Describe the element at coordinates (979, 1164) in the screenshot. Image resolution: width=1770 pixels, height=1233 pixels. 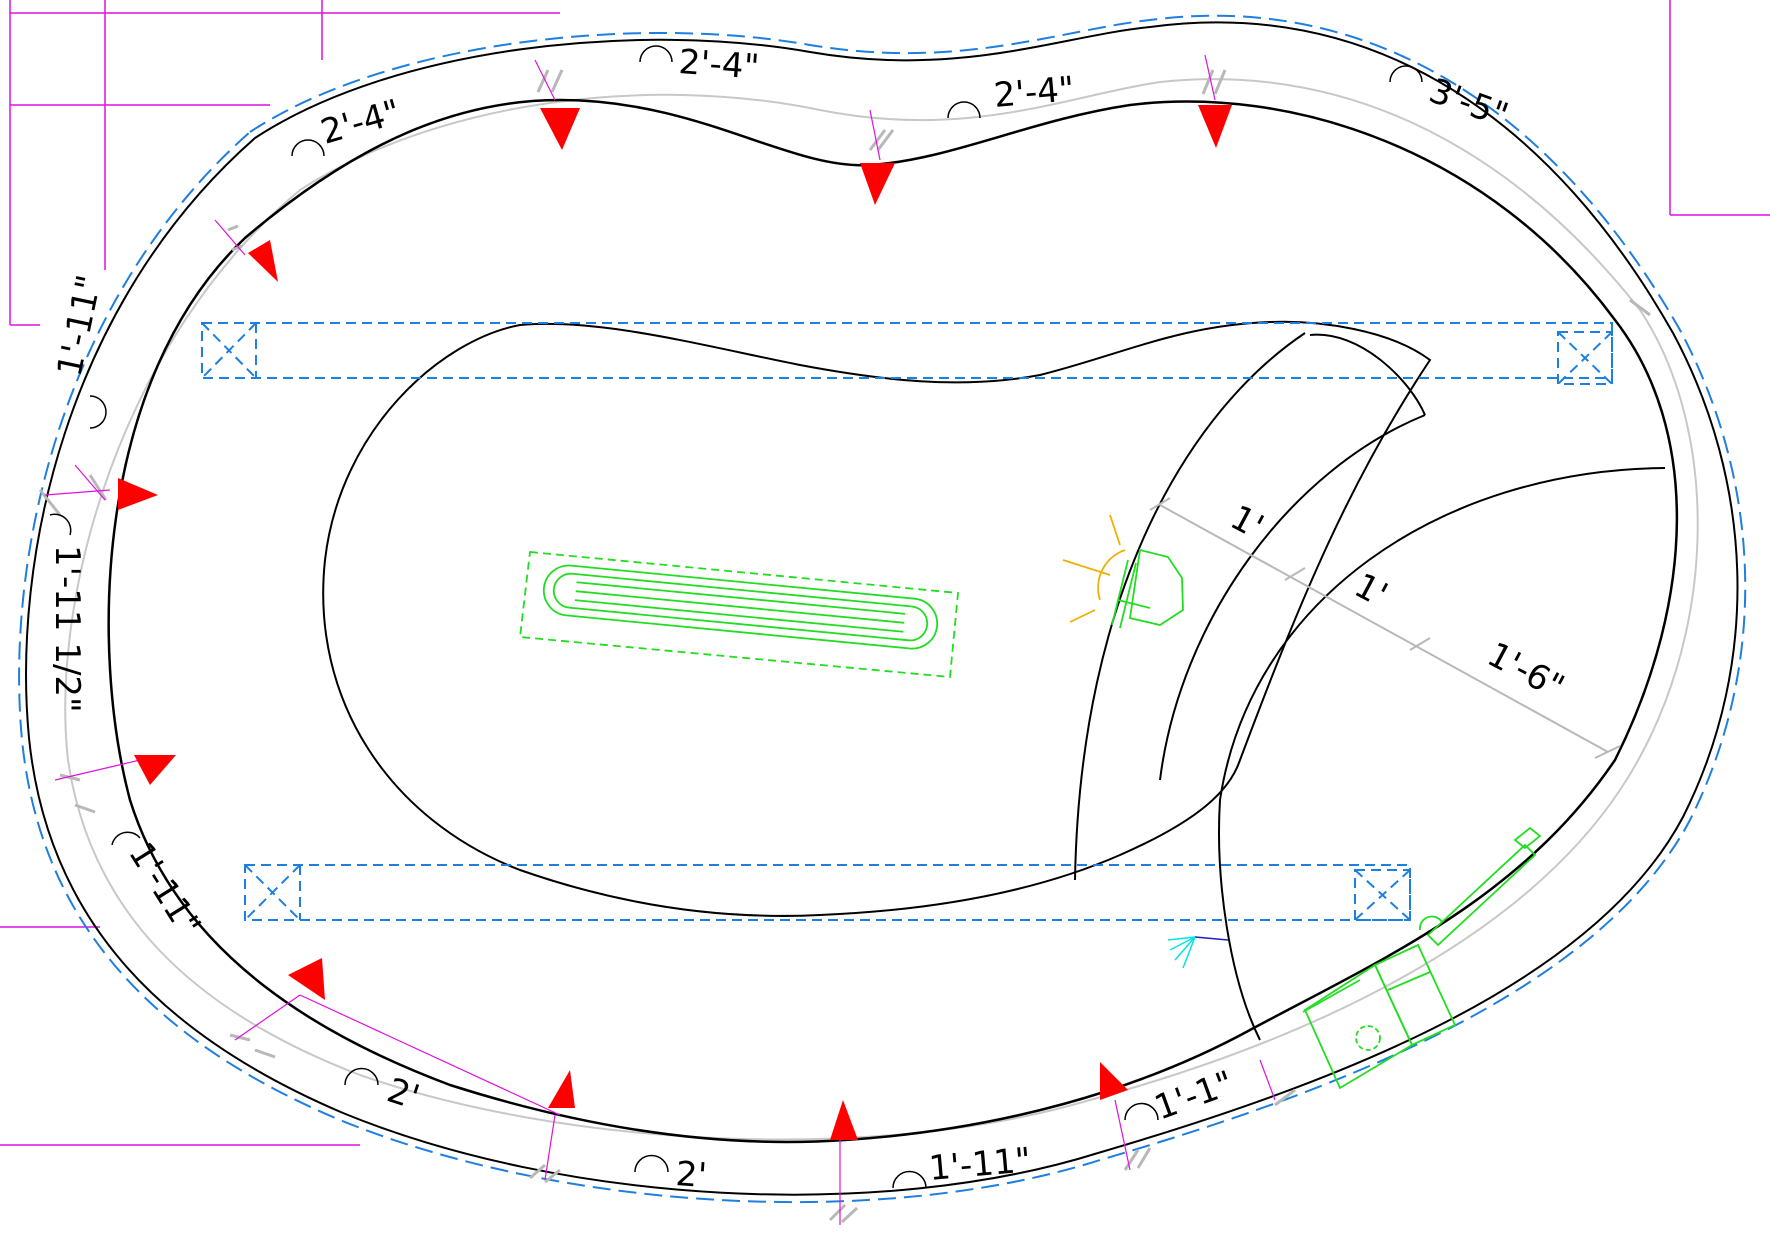
I see `arc-label-bottom-right-1: 1'-11"` at that location.